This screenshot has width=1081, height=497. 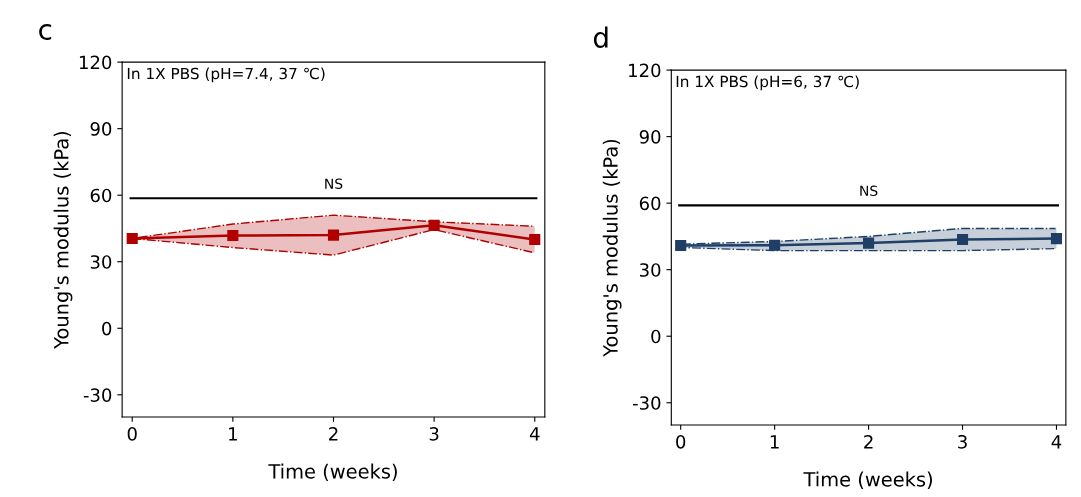 What do you see at coordinates (600, 37) in the screenshot?
I see `chart-title: d` at bounding box center [600, 37].